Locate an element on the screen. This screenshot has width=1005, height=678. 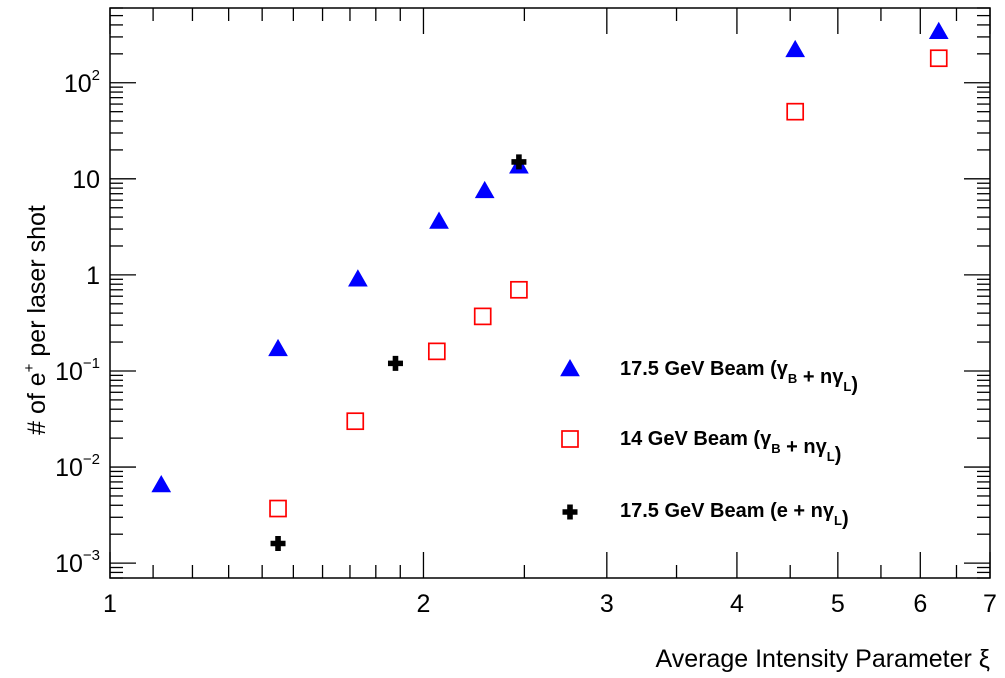
x-tick-label: 1 is located at coordinates (110, 604).